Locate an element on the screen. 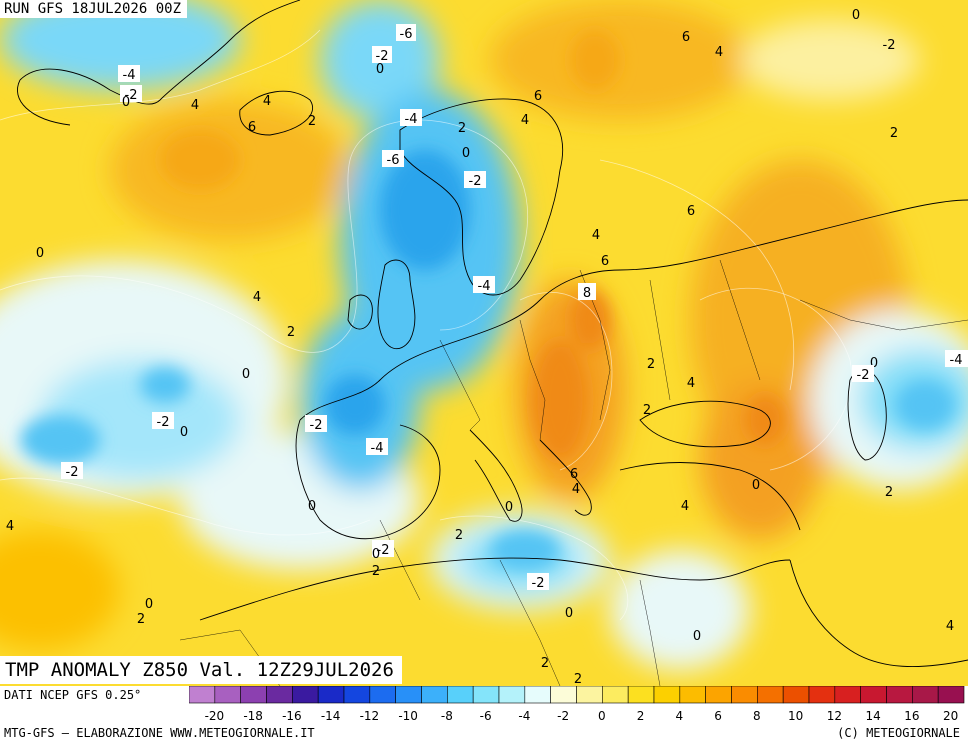  contour-label: -6 is located at coordinates (406, 33).